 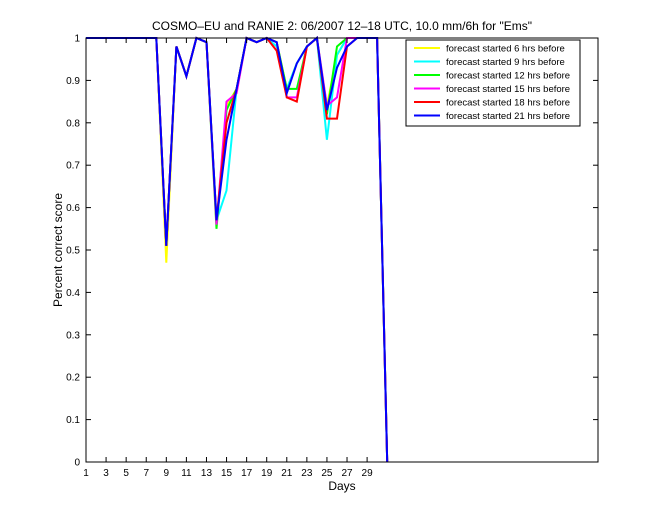 What do you see at coordinates (307, 473) in the screenshot?
I see `x-tick-label: 23` at bounding box center [307, 473].